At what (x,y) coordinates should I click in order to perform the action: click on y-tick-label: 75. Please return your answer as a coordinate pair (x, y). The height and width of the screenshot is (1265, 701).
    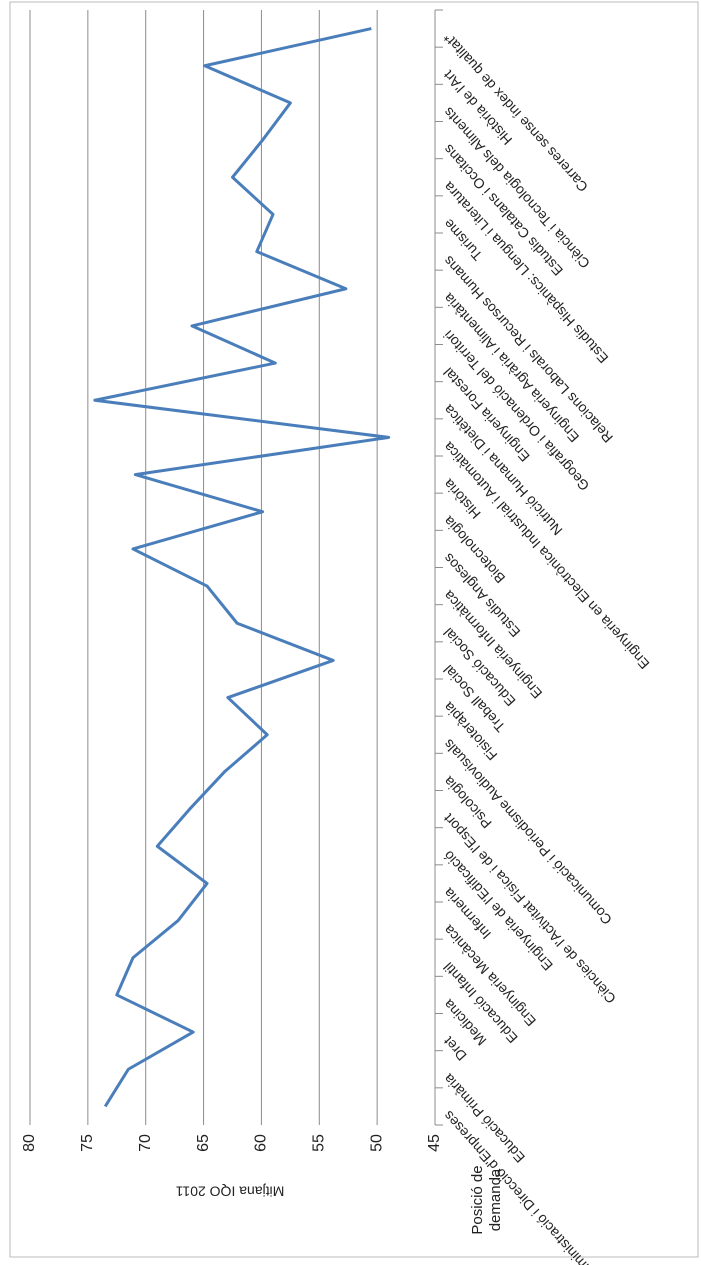
    Looking at the image, I should click on (87, 1143).